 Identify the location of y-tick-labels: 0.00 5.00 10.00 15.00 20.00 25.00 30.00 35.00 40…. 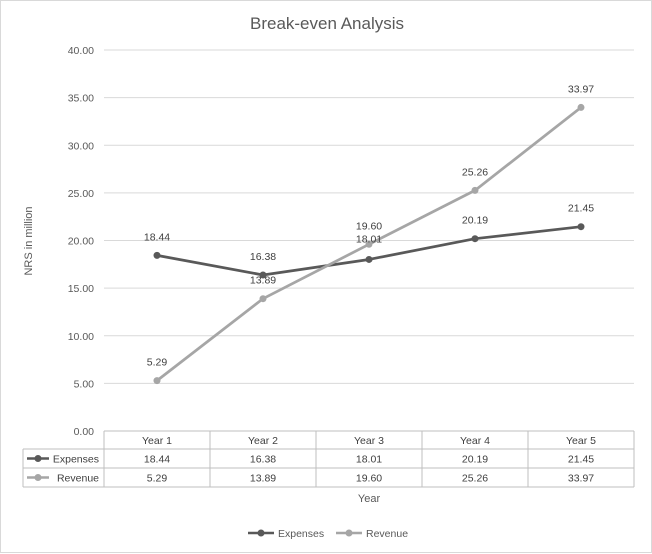
(81, 241).